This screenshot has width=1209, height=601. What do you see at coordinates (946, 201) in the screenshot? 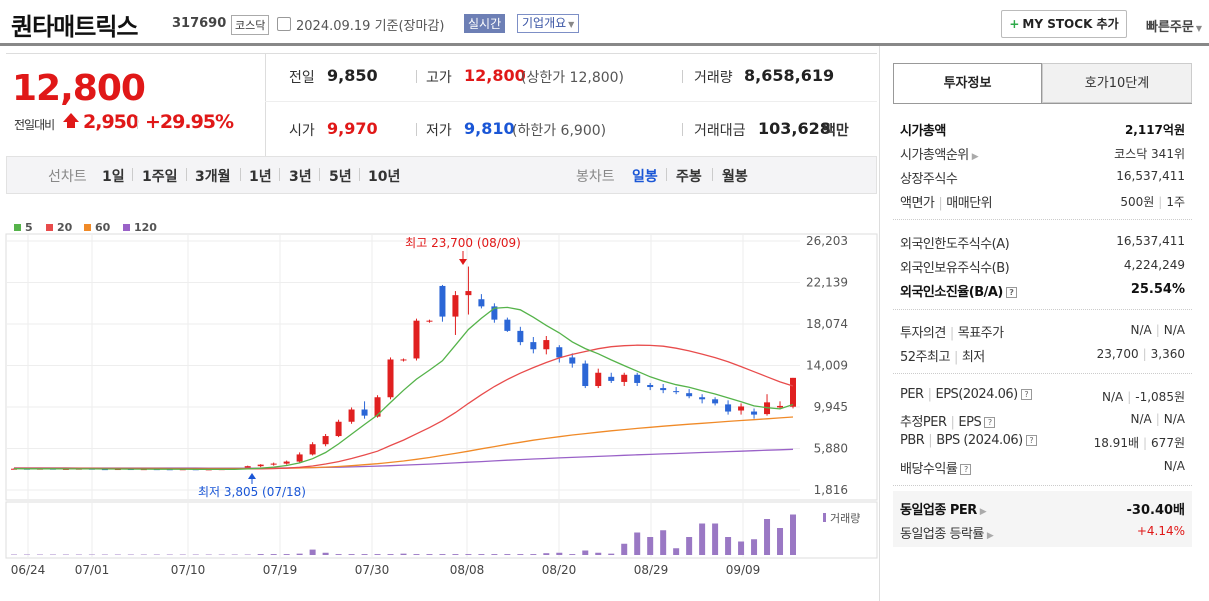
I see `face-lot-label: 액면가 | 매매단위` at bounding box center [946, 201].